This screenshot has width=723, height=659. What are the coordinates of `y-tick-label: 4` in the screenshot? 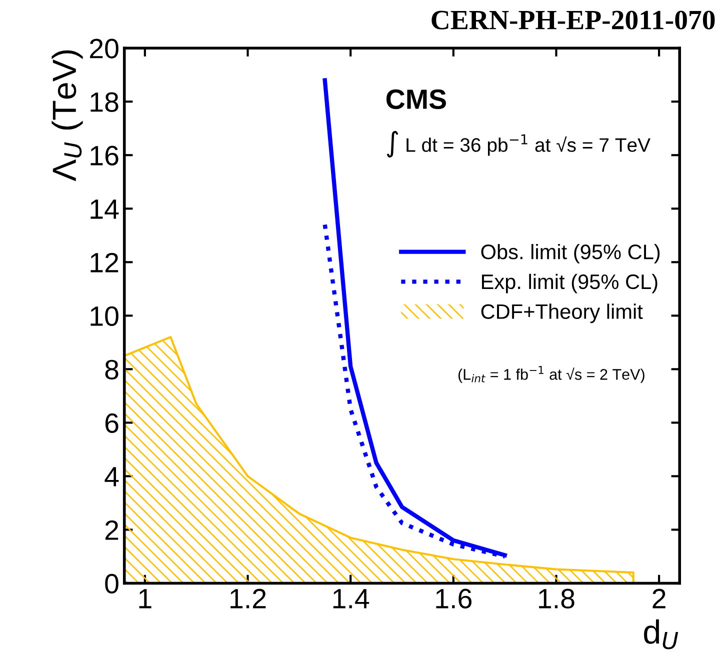 It's located at (111, 476).